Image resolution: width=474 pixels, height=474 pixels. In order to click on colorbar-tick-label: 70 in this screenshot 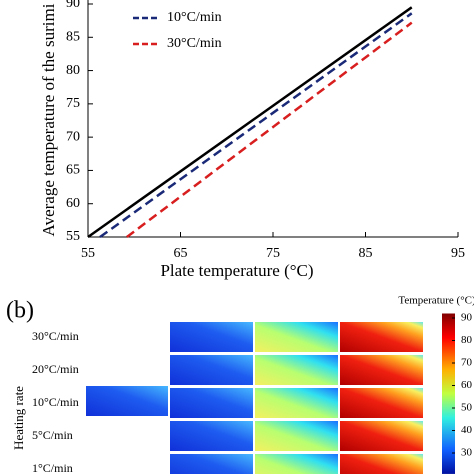, I will do `click(467, 363)`.